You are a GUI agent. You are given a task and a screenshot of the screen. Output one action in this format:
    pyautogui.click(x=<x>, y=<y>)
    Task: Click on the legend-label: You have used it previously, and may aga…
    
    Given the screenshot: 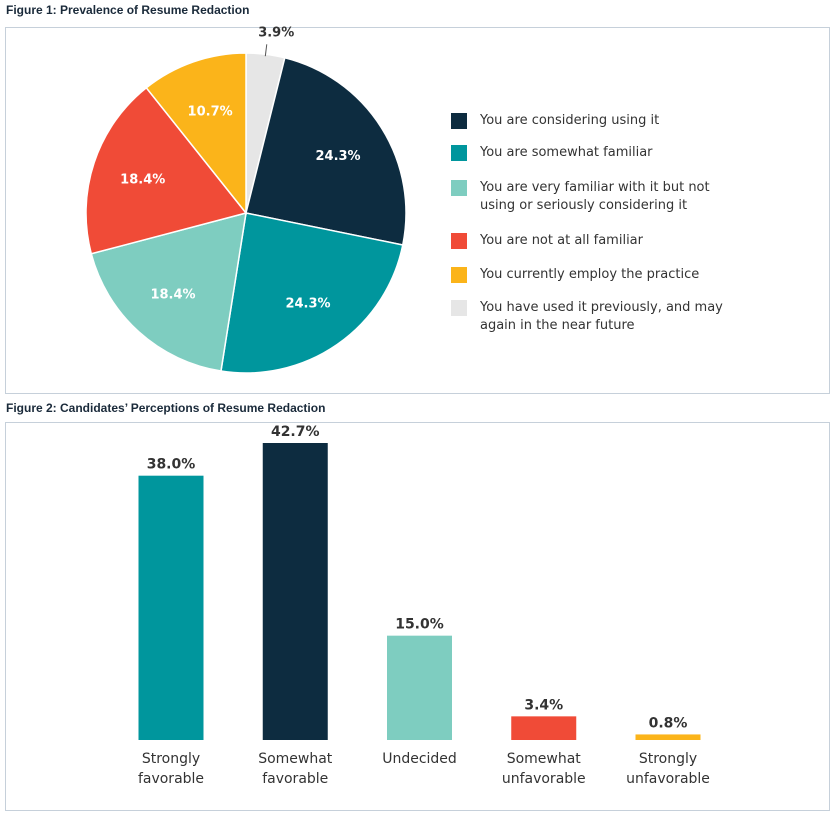 What is the action you would take?
    pyautogui.click(x=601, y=316)
    